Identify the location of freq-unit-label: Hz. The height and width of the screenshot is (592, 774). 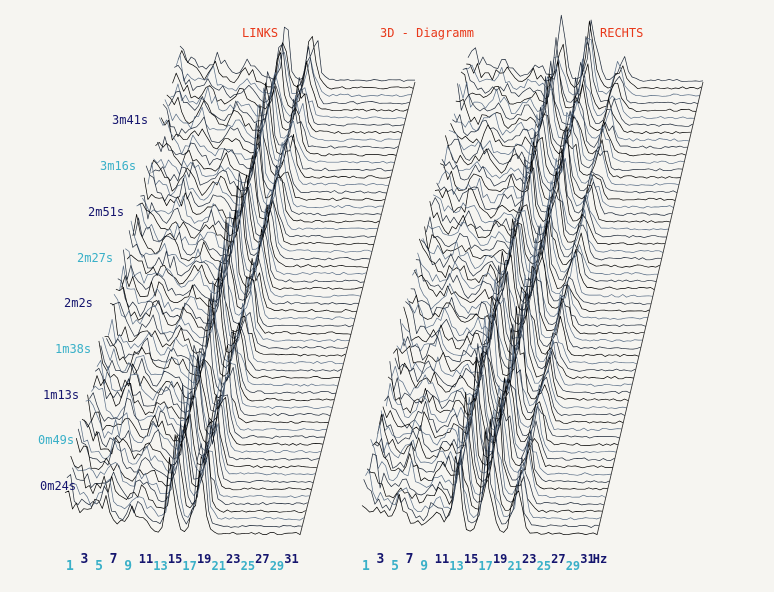
(600, 559).